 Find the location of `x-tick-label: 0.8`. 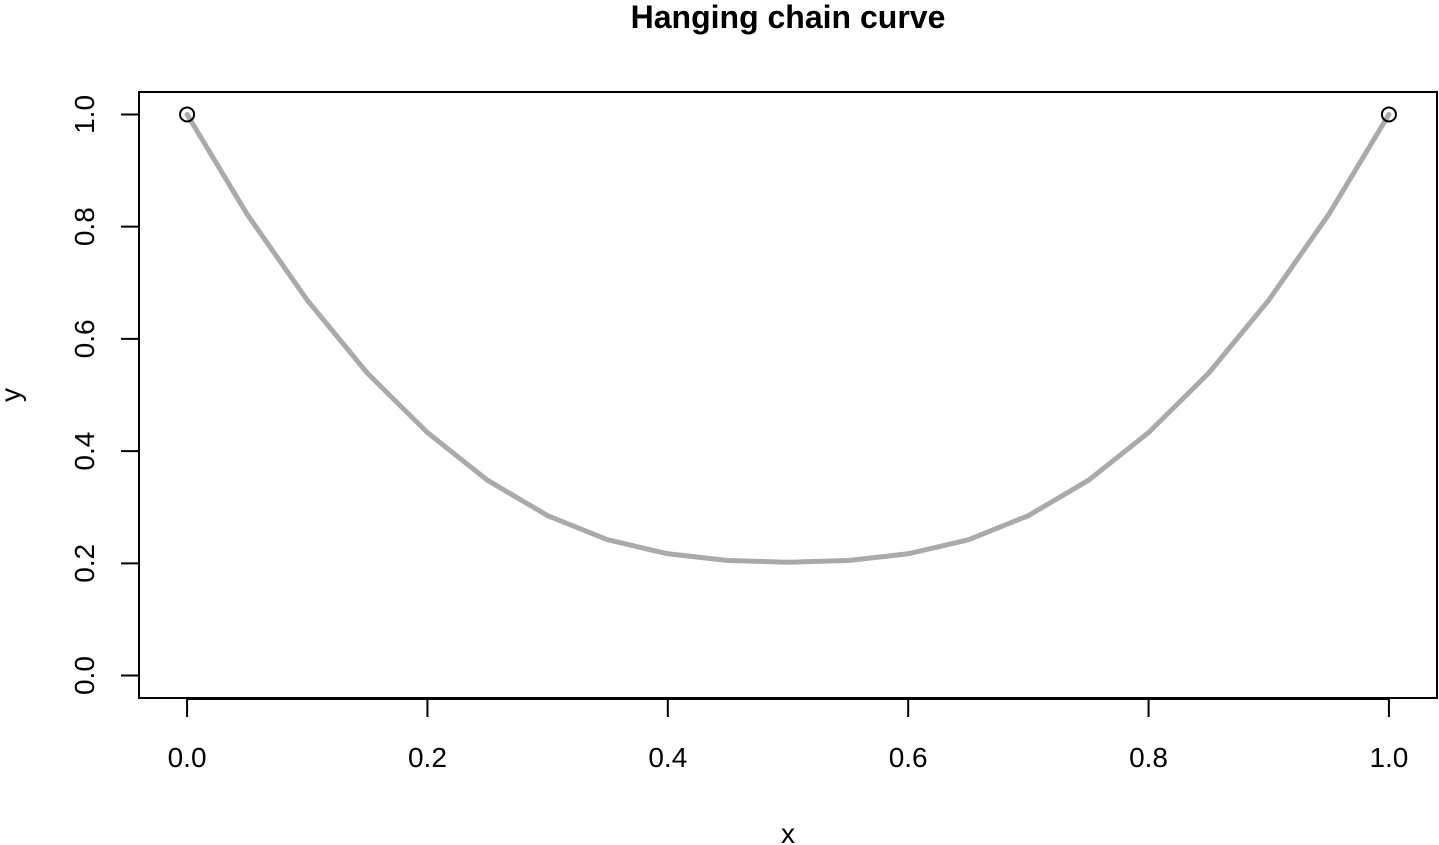

x-tick-label: 0.8 is located at coordinates (1148, 757).